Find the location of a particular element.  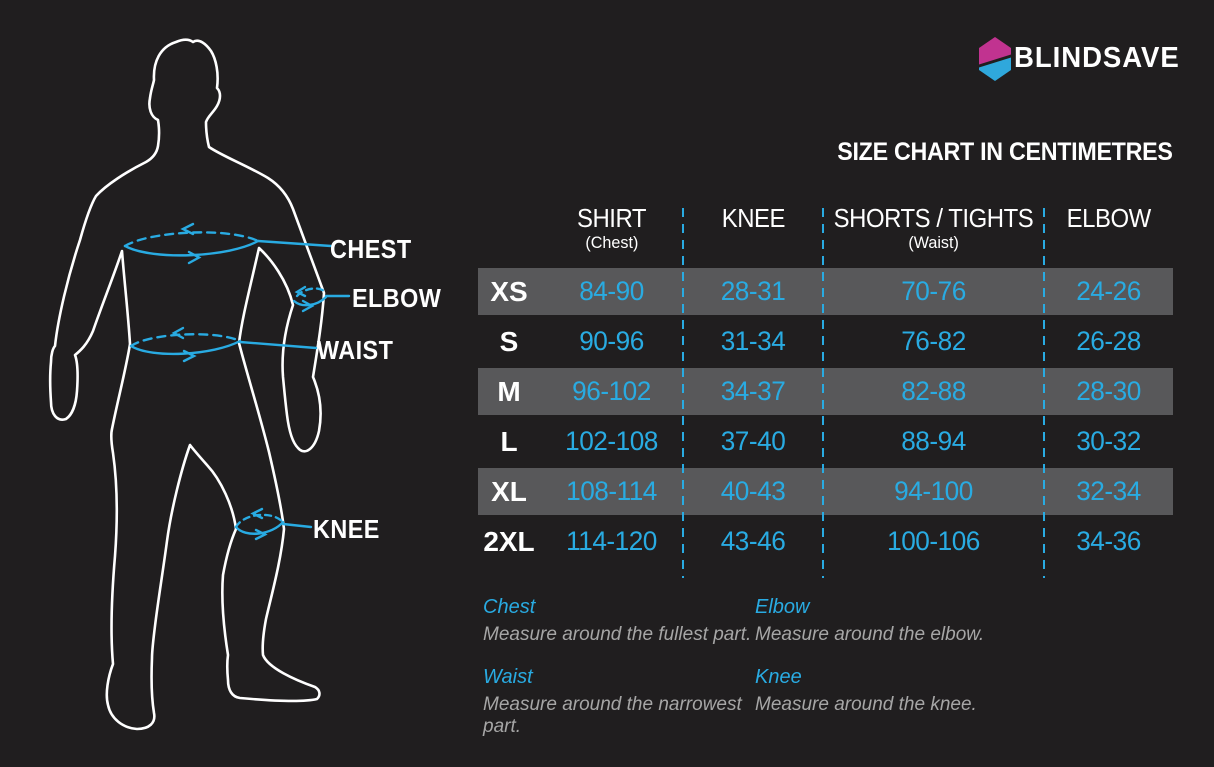

page-title: SIZE CHART IN CENTIMETRES is located at coordinates (1005, 152).